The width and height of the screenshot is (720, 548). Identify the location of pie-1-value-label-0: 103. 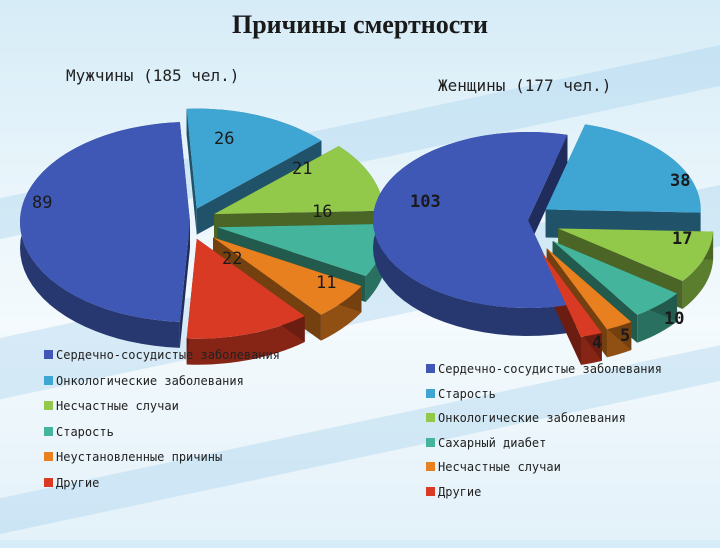
(425, 202).